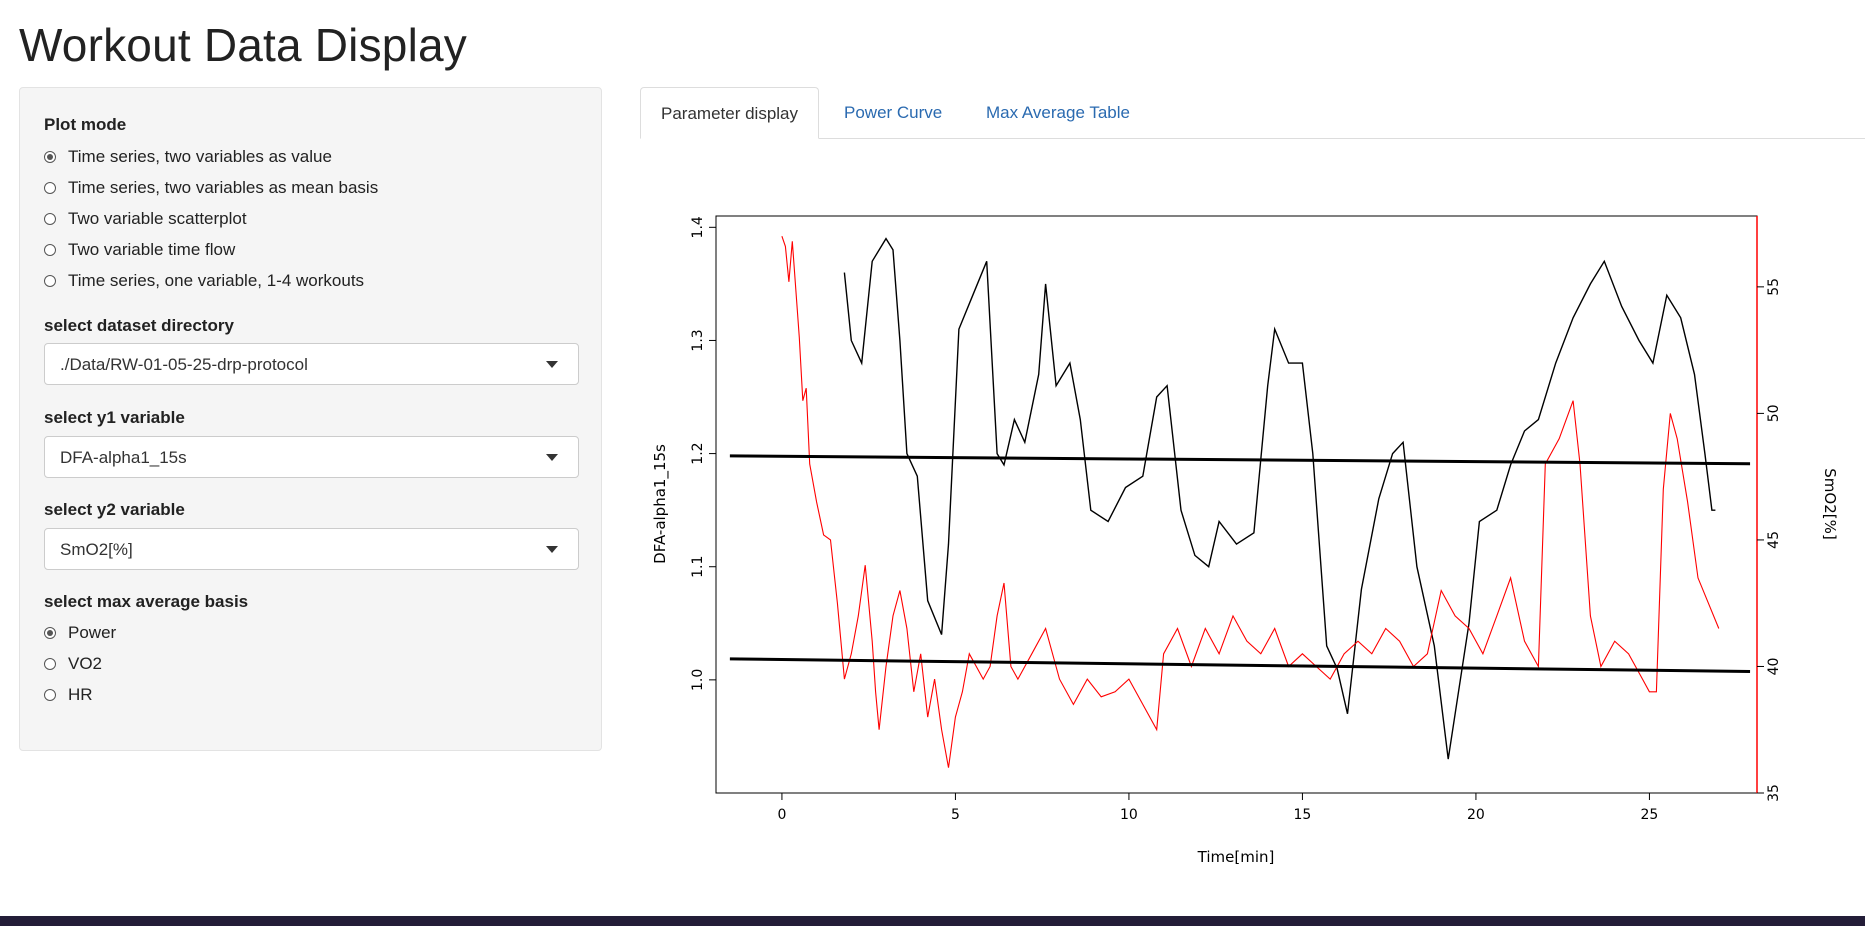  Describe the element at coordinates (1129, 815) in the screenshot. I see `x-tick-label: 10` at that location.